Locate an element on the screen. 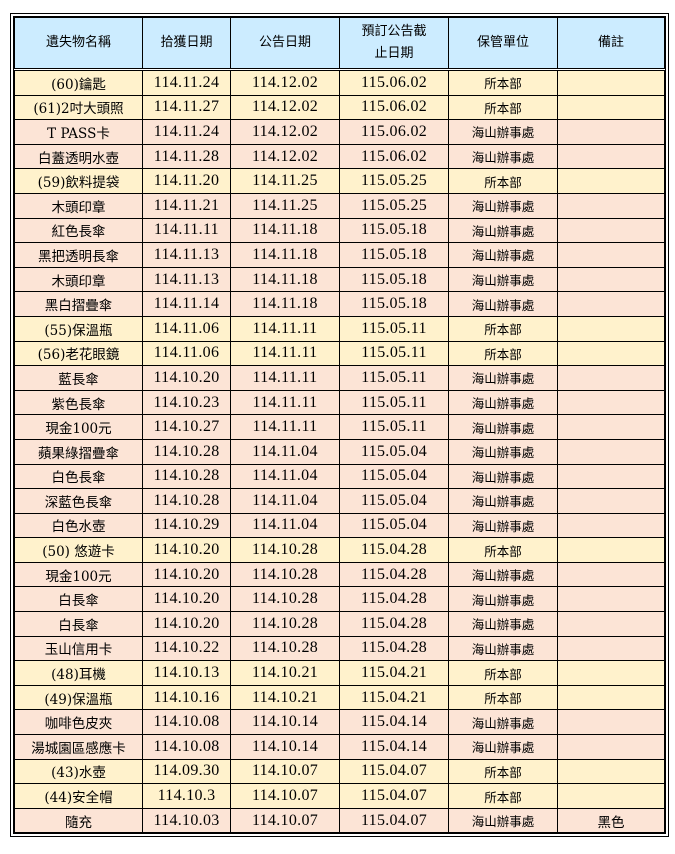 Image resolution: width=675 pixels, height=854 pixels. header-deadline-line1: 預訂公告截 is located at coordinates (394, 31).